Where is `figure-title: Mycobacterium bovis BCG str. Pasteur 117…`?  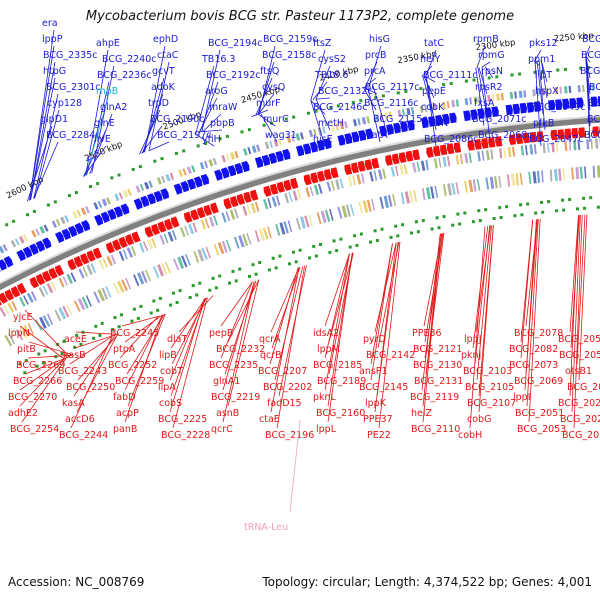
figure-title: Mycobacterium bovis BCG str. Pasteur 117… is located at coordinates (300, 16).